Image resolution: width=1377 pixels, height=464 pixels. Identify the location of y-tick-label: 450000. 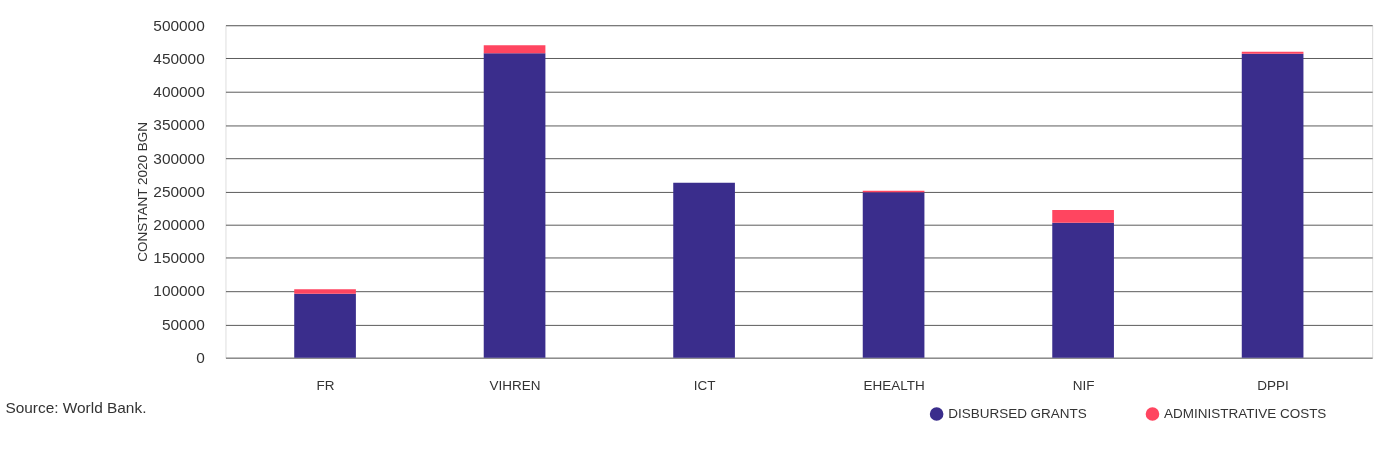
(179, 58).